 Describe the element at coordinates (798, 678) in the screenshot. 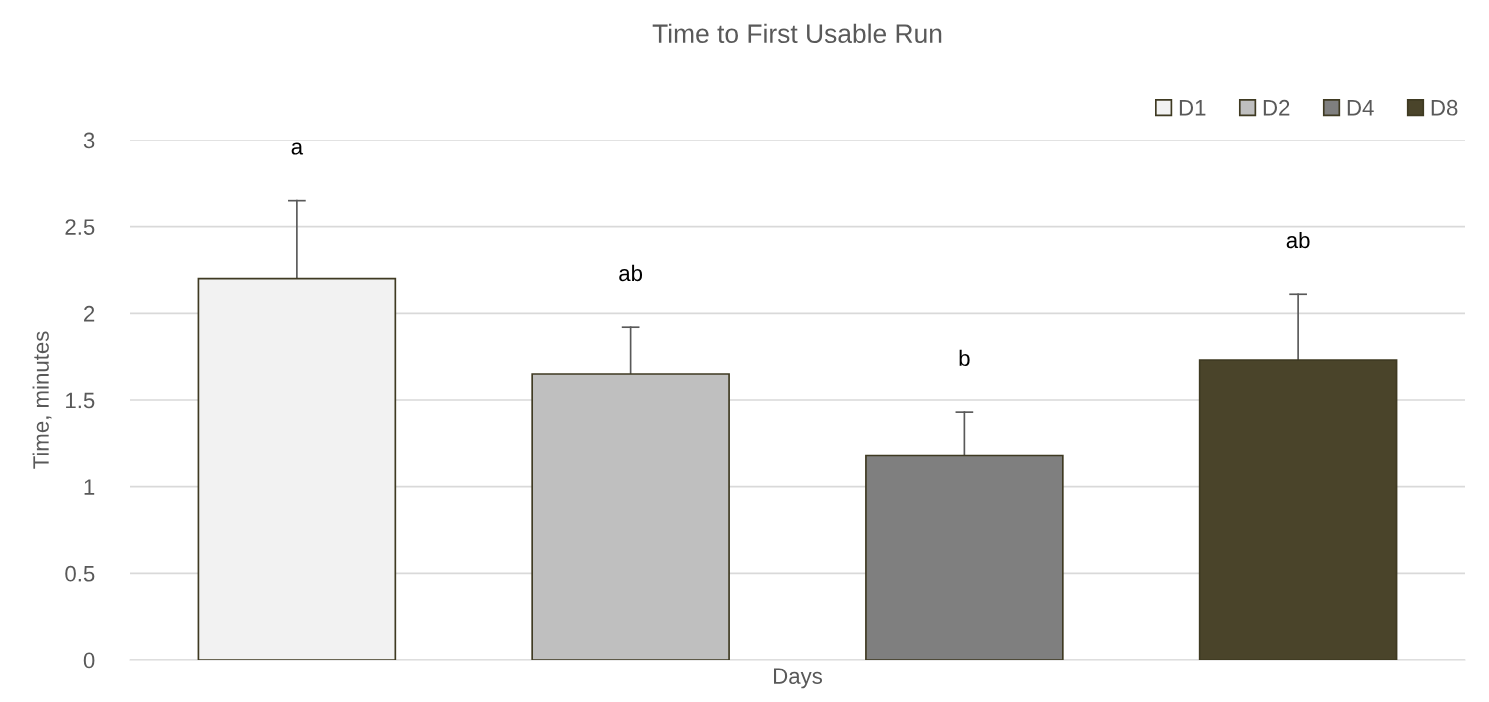

I see `x-axis-title: Days` at that location.